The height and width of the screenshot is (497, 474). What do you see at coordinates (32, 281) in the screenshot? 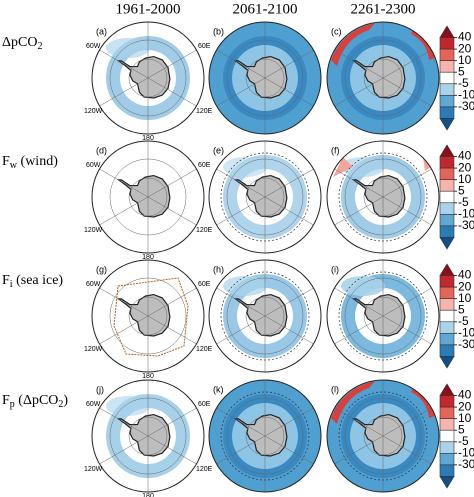
I see `row-label: Fi (sea ice)` at bounding box center [32, 281].